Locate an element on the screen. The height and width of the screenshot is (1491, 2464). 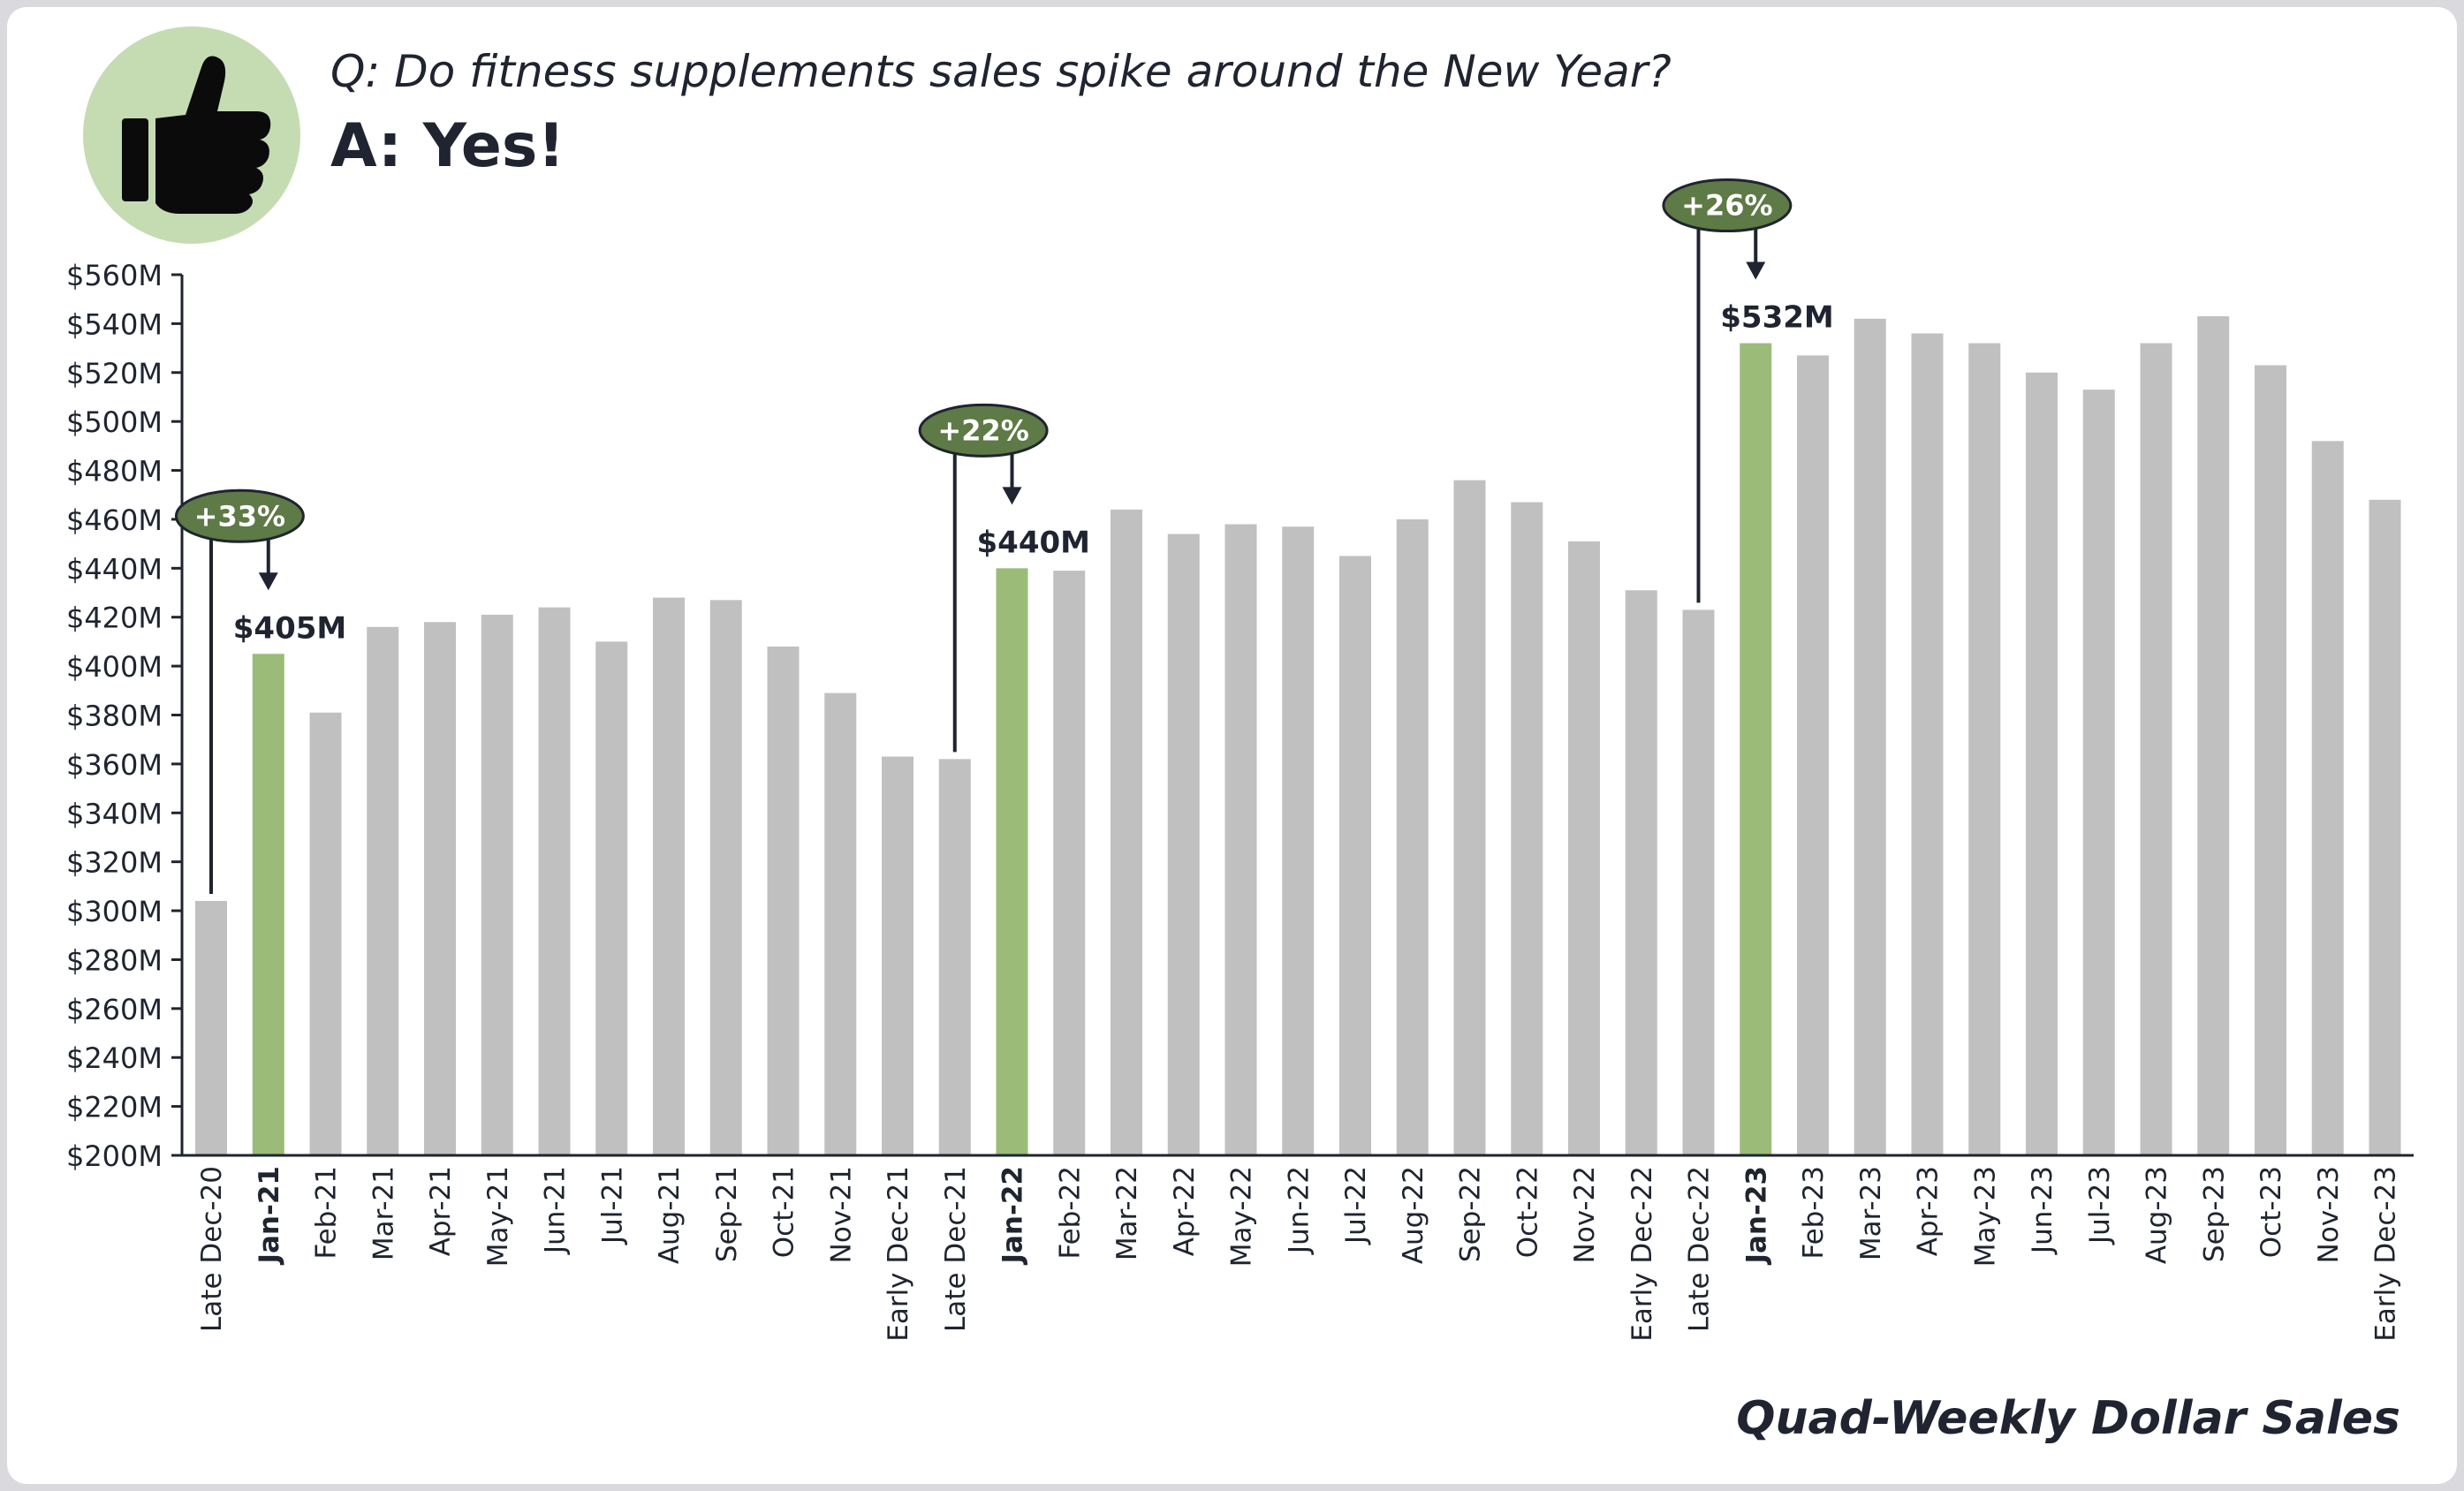
x-tick-label: Jan-23 is located at coordinates (1756, 1216).